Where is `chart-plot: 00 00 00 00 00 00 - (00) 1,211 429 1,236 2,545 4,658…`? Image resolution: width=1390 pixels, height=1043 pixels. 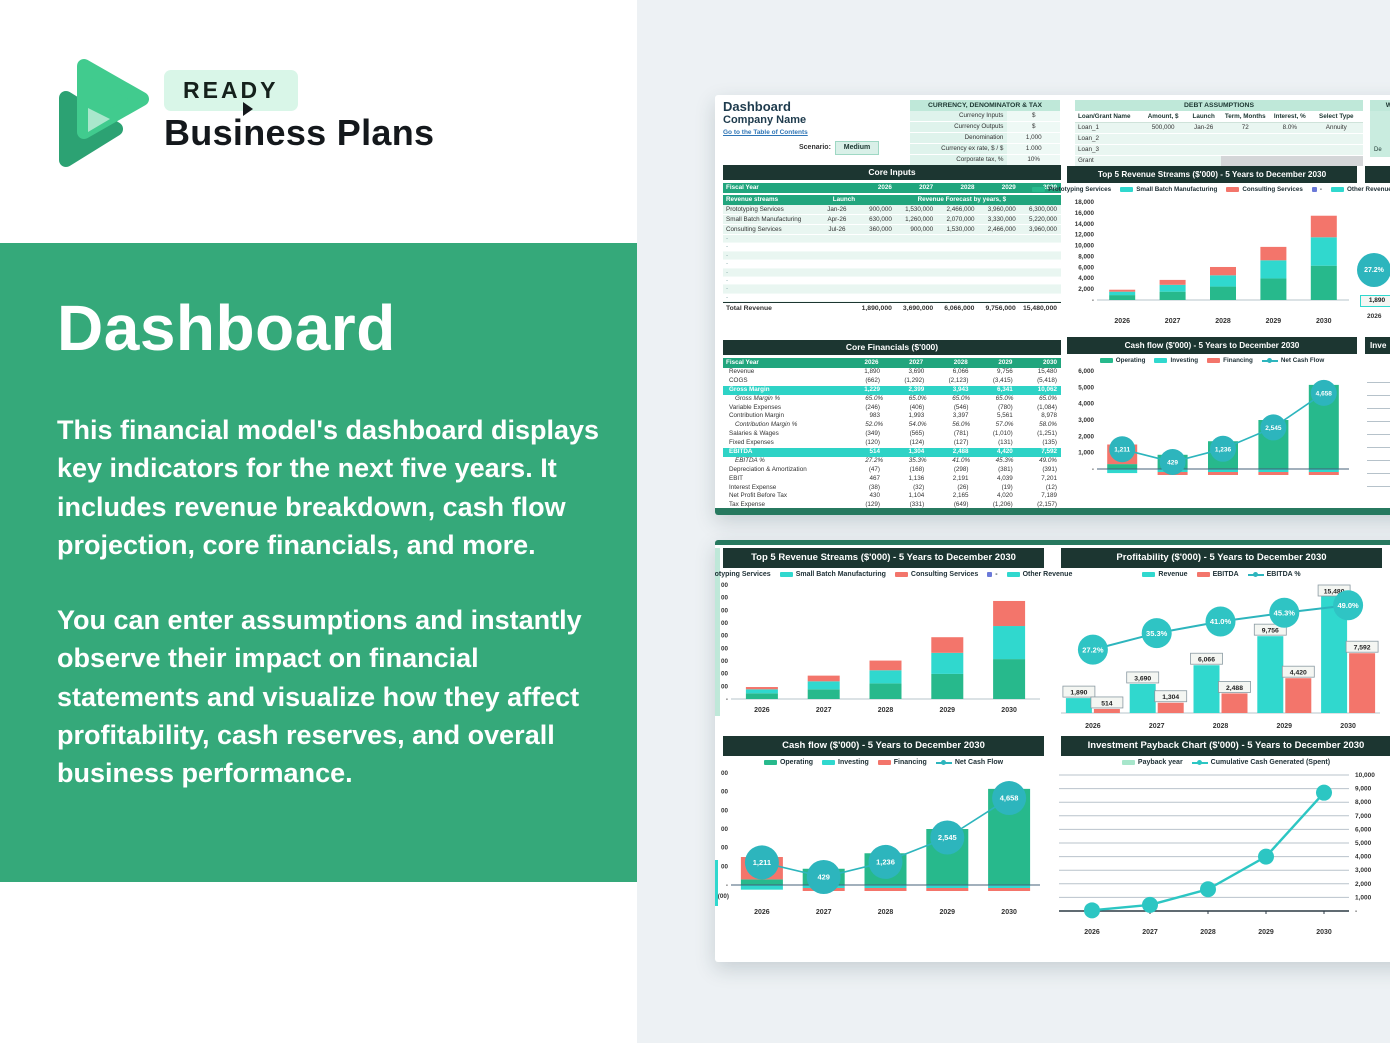
chart-plot: 00 00 00 00 00 00 - (00) 1,211 429 1,236 2,545 4,658… is located at coordinates (879, 843).